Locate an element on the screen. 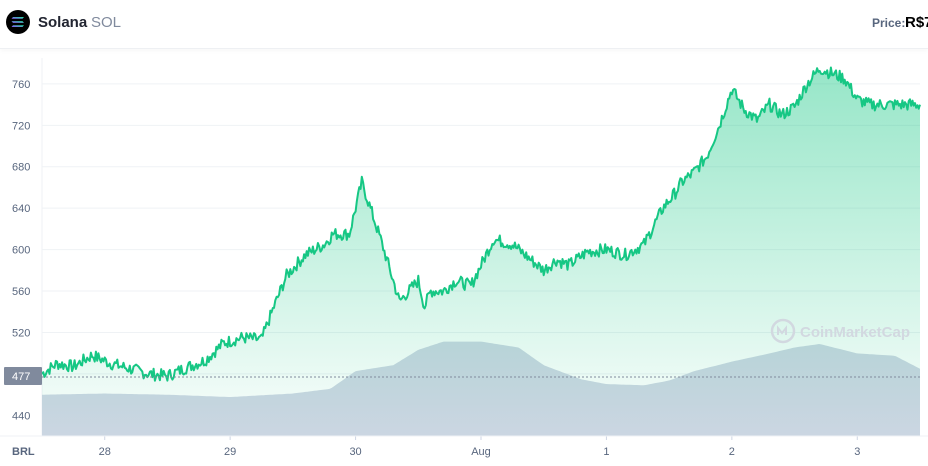 The width and height of the screenshot is (928, 466). y-tick-label: 560 is located at coordinates (21, 292).